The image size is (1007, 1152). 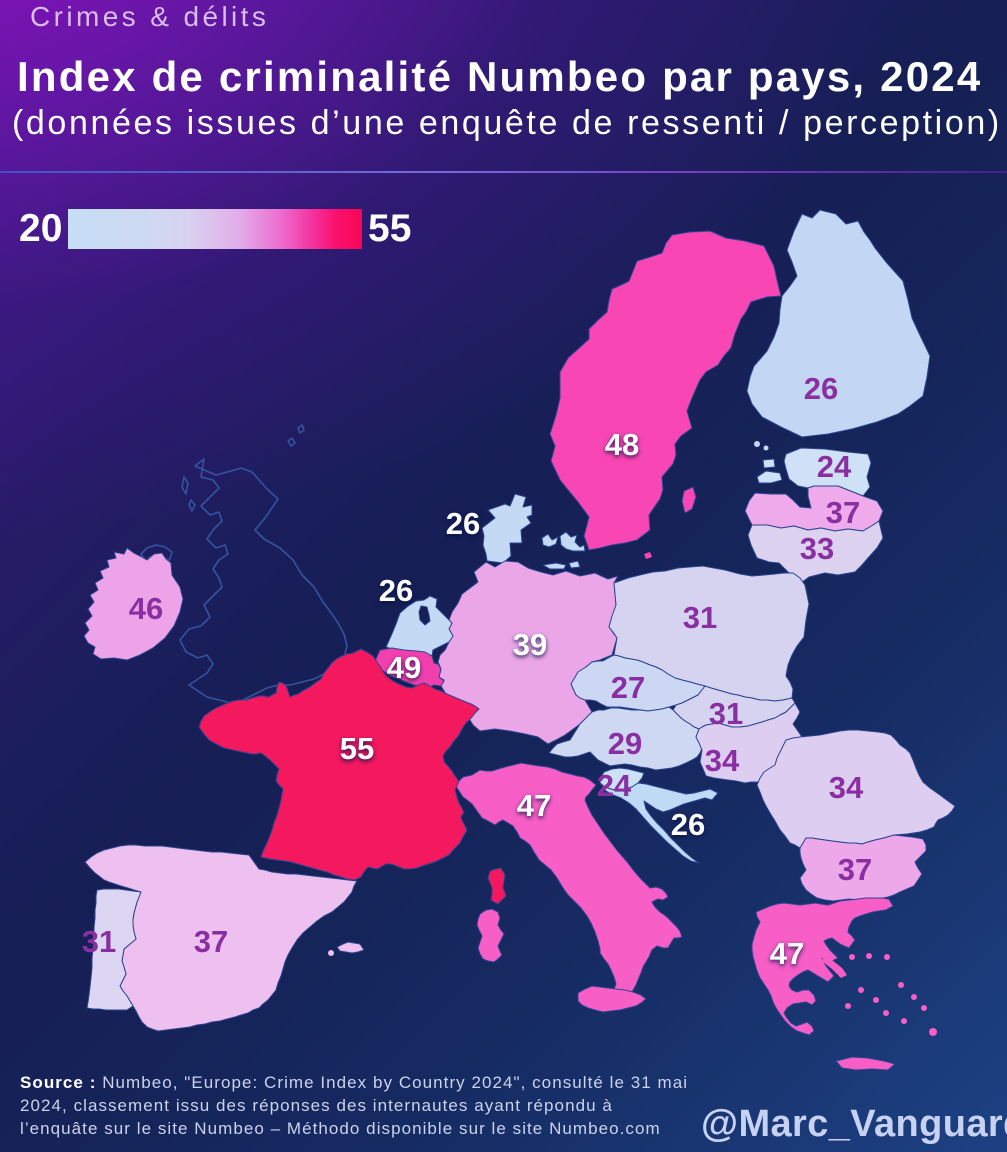 I want to click on svg-text: 49, so click(x=404, y=667).